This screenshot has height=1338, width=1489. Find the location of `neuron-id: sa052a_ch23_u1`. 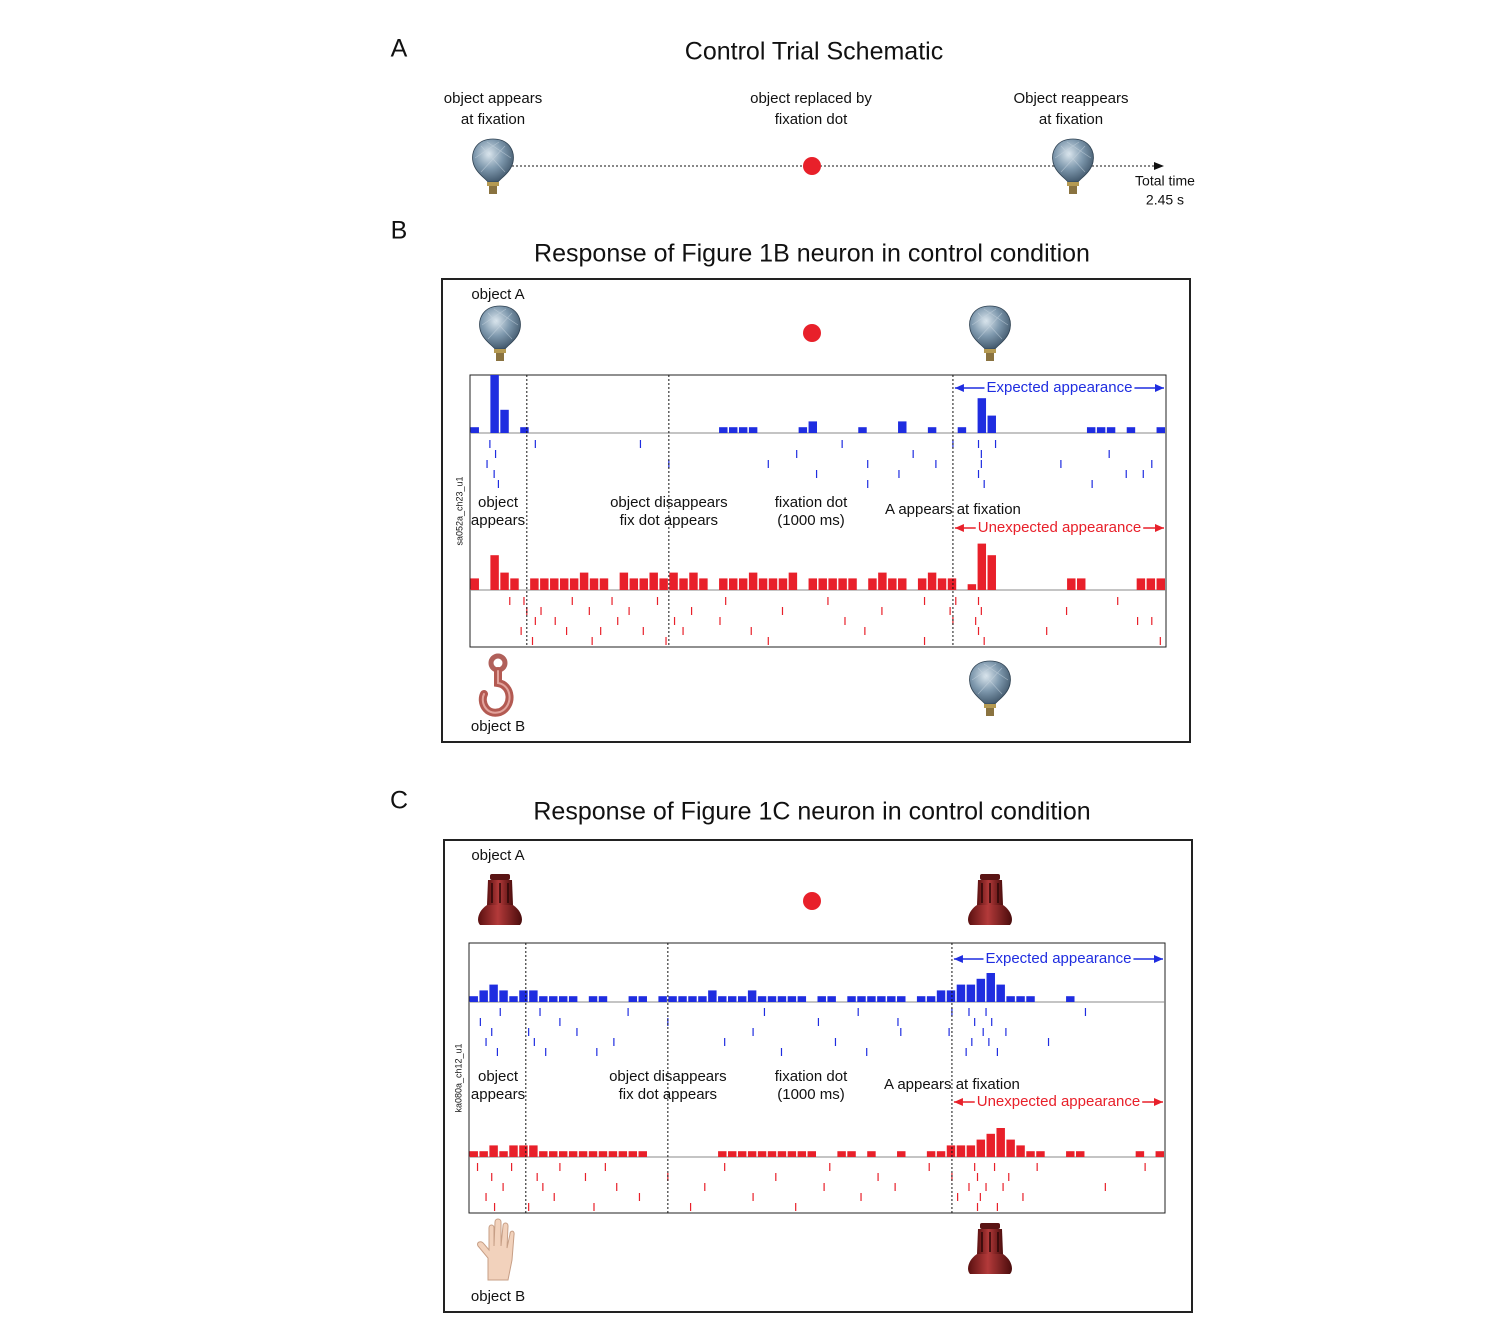

neuron-id: sa052a_ch23_u1 is located at coordinates (459, 510).